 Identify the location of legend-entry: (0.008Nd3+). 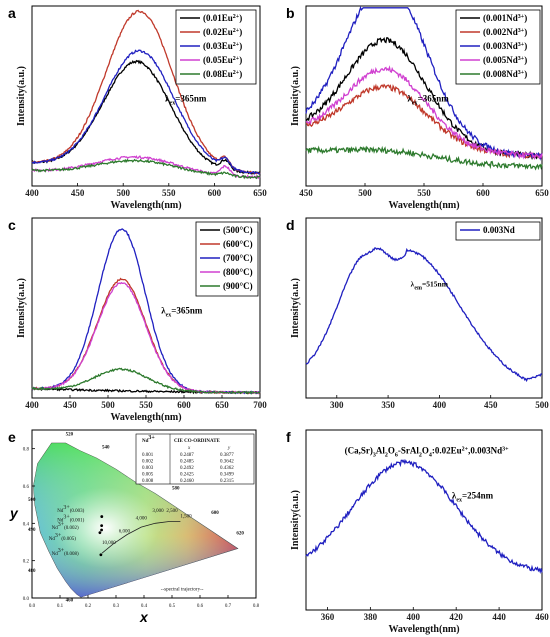
(505, 74).